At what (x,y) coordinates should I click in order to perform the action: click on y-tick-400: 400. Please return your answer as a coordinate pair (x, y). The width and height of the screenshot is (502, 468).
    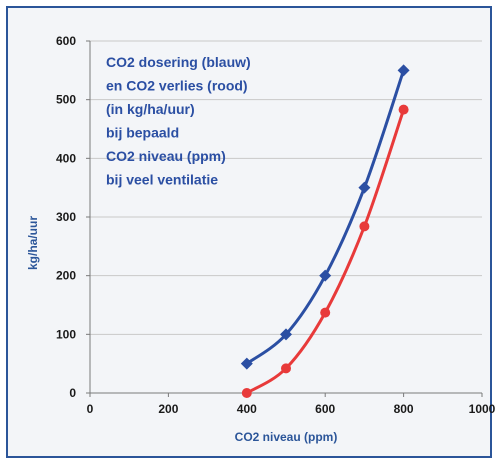
    Looking at the image, I should click on (66, 158).